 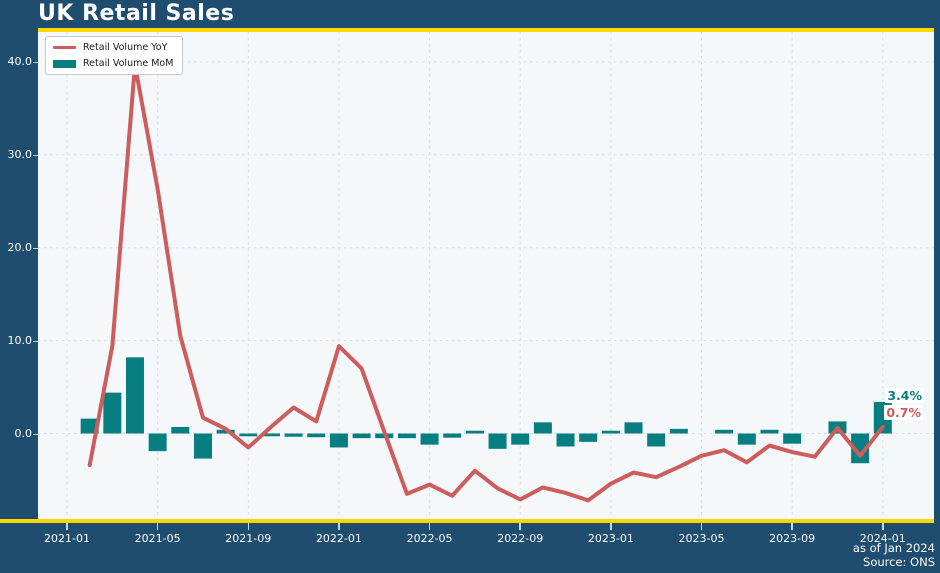 What do you see at coordinates (701, 538) in the screenshot?
I see `x-tick-label: 2023-05` at bounding box center [701, 538].